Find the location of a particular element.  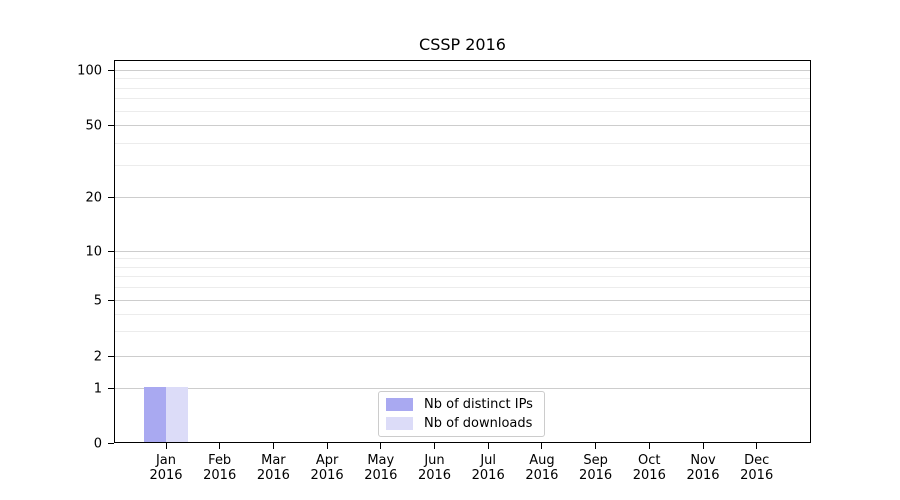

x-tick-label: Nov 2016 is located at coordinates (703, 468).